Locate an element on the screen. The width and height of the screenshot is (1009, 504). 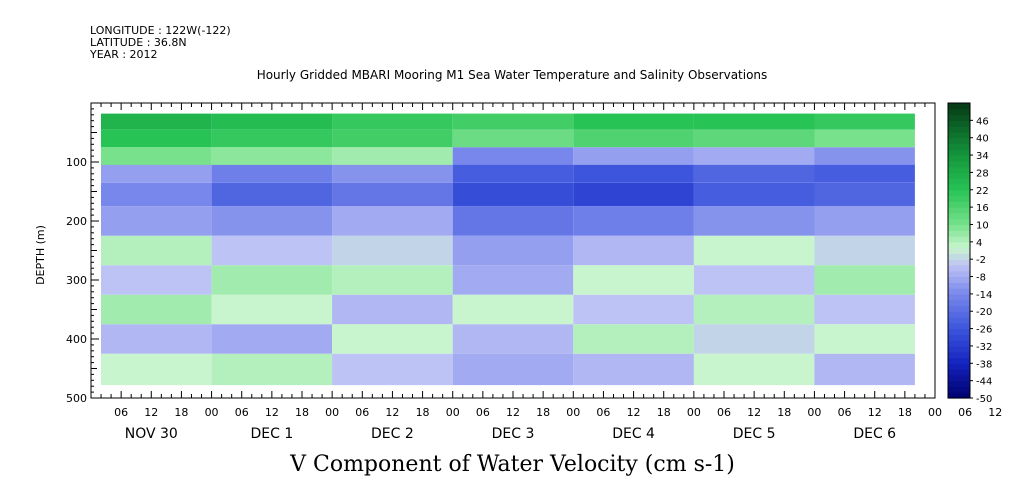
year-label: YEAR : 2012 is located at coordinates (124, 54).